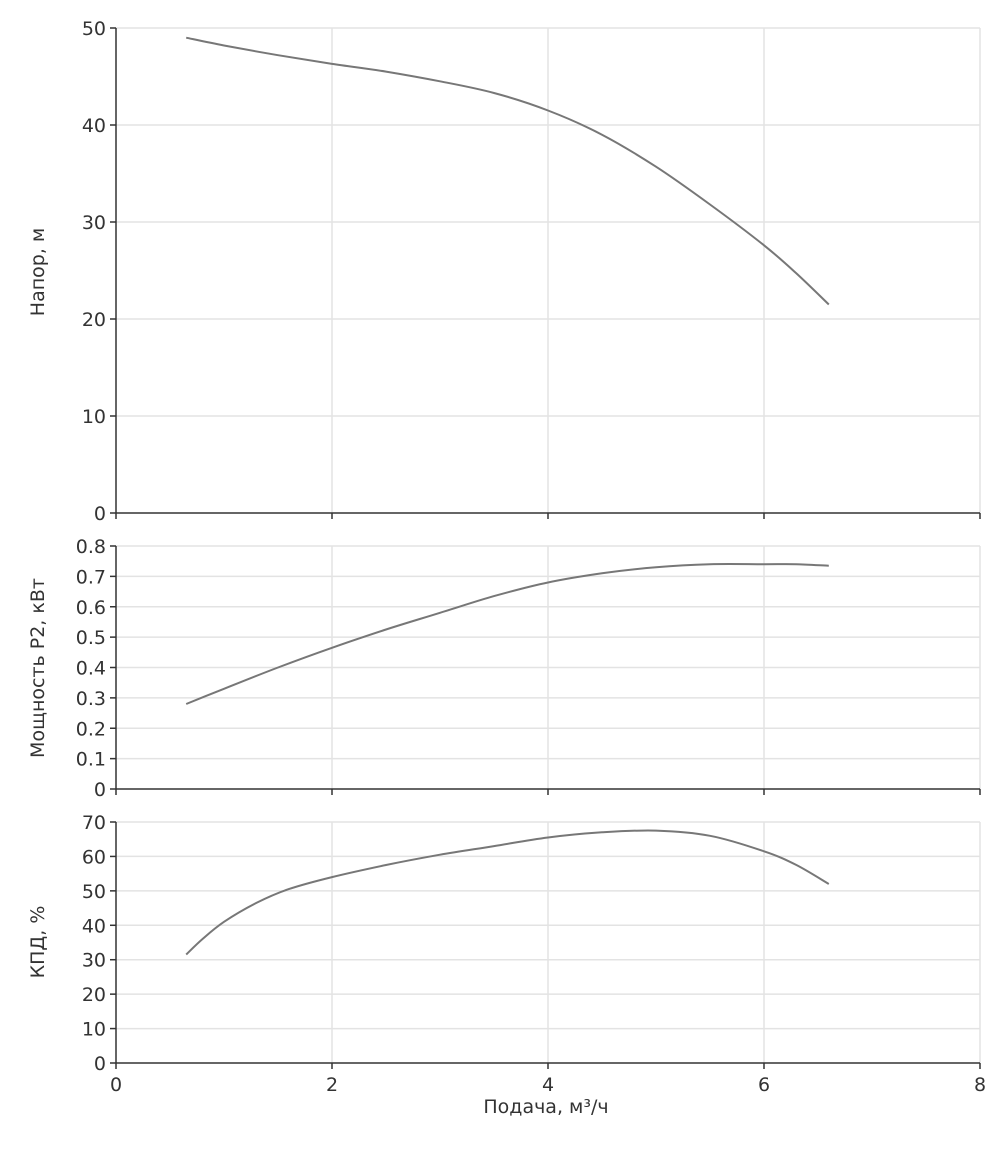 The width and height of the screenshot is (1000, 1160). Describe the element at coordinates (94, 857) in the screenshot. I see `y-tick-label: 60` at that location.